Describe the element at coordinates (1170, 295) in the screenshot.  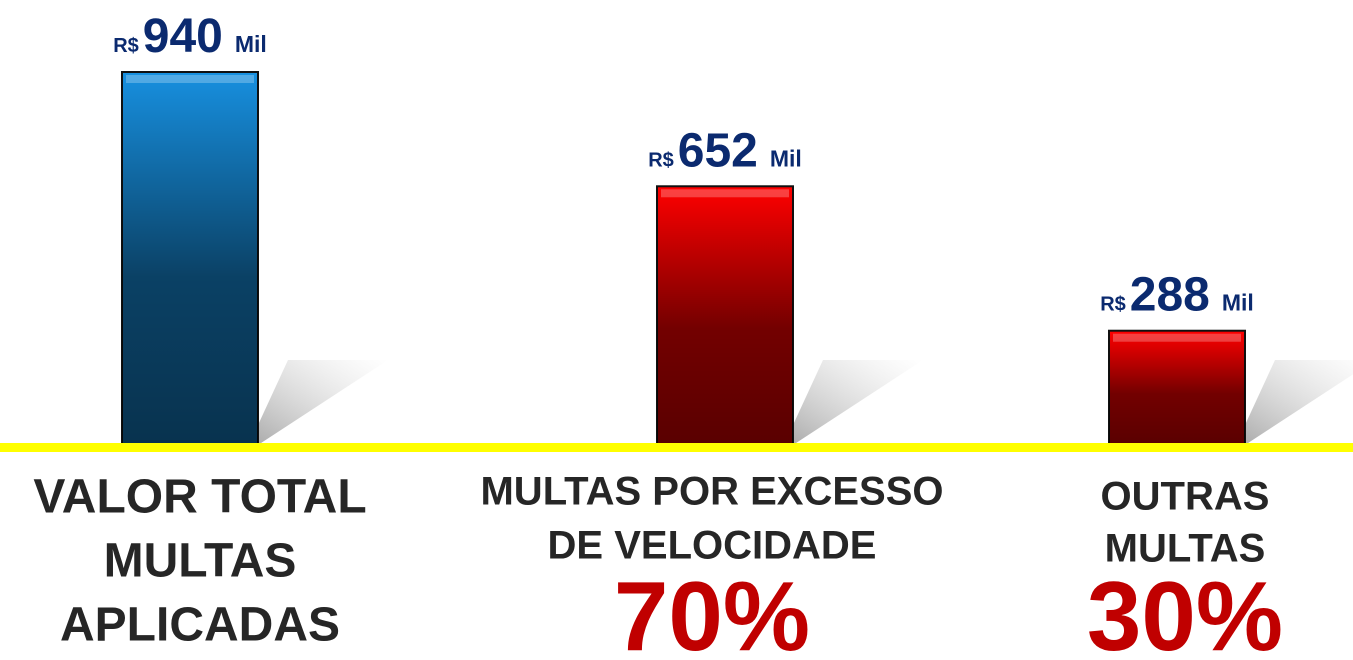
I see `value-number: 288` at that location.